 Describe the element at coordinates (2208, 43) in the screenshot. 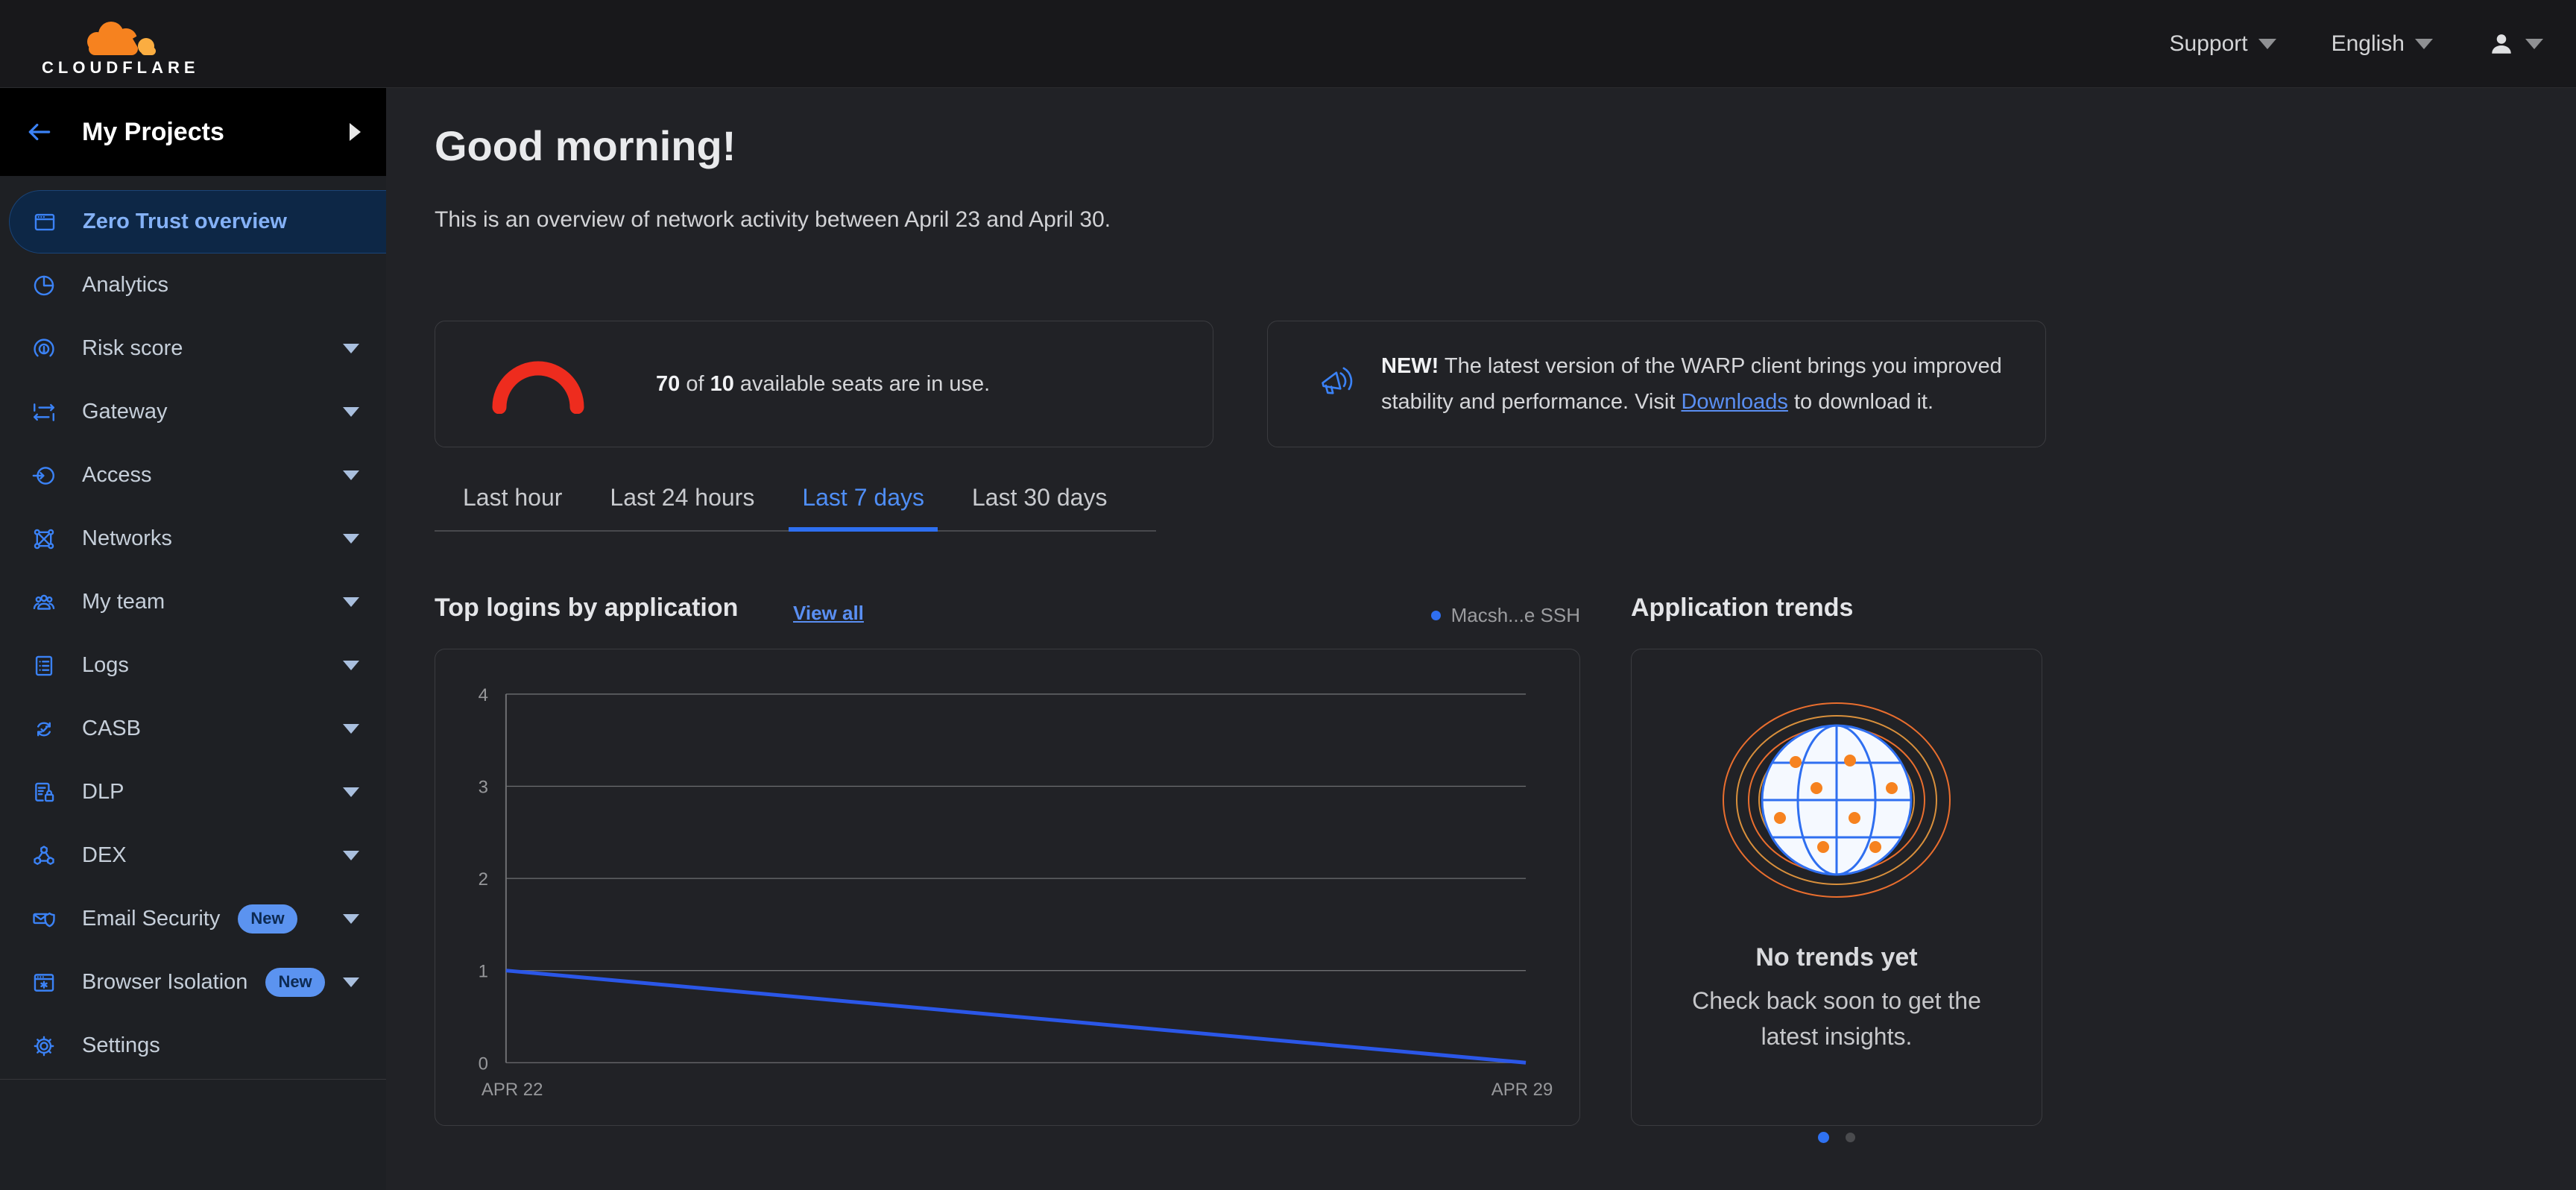

I see `support-label: Support` at that location.